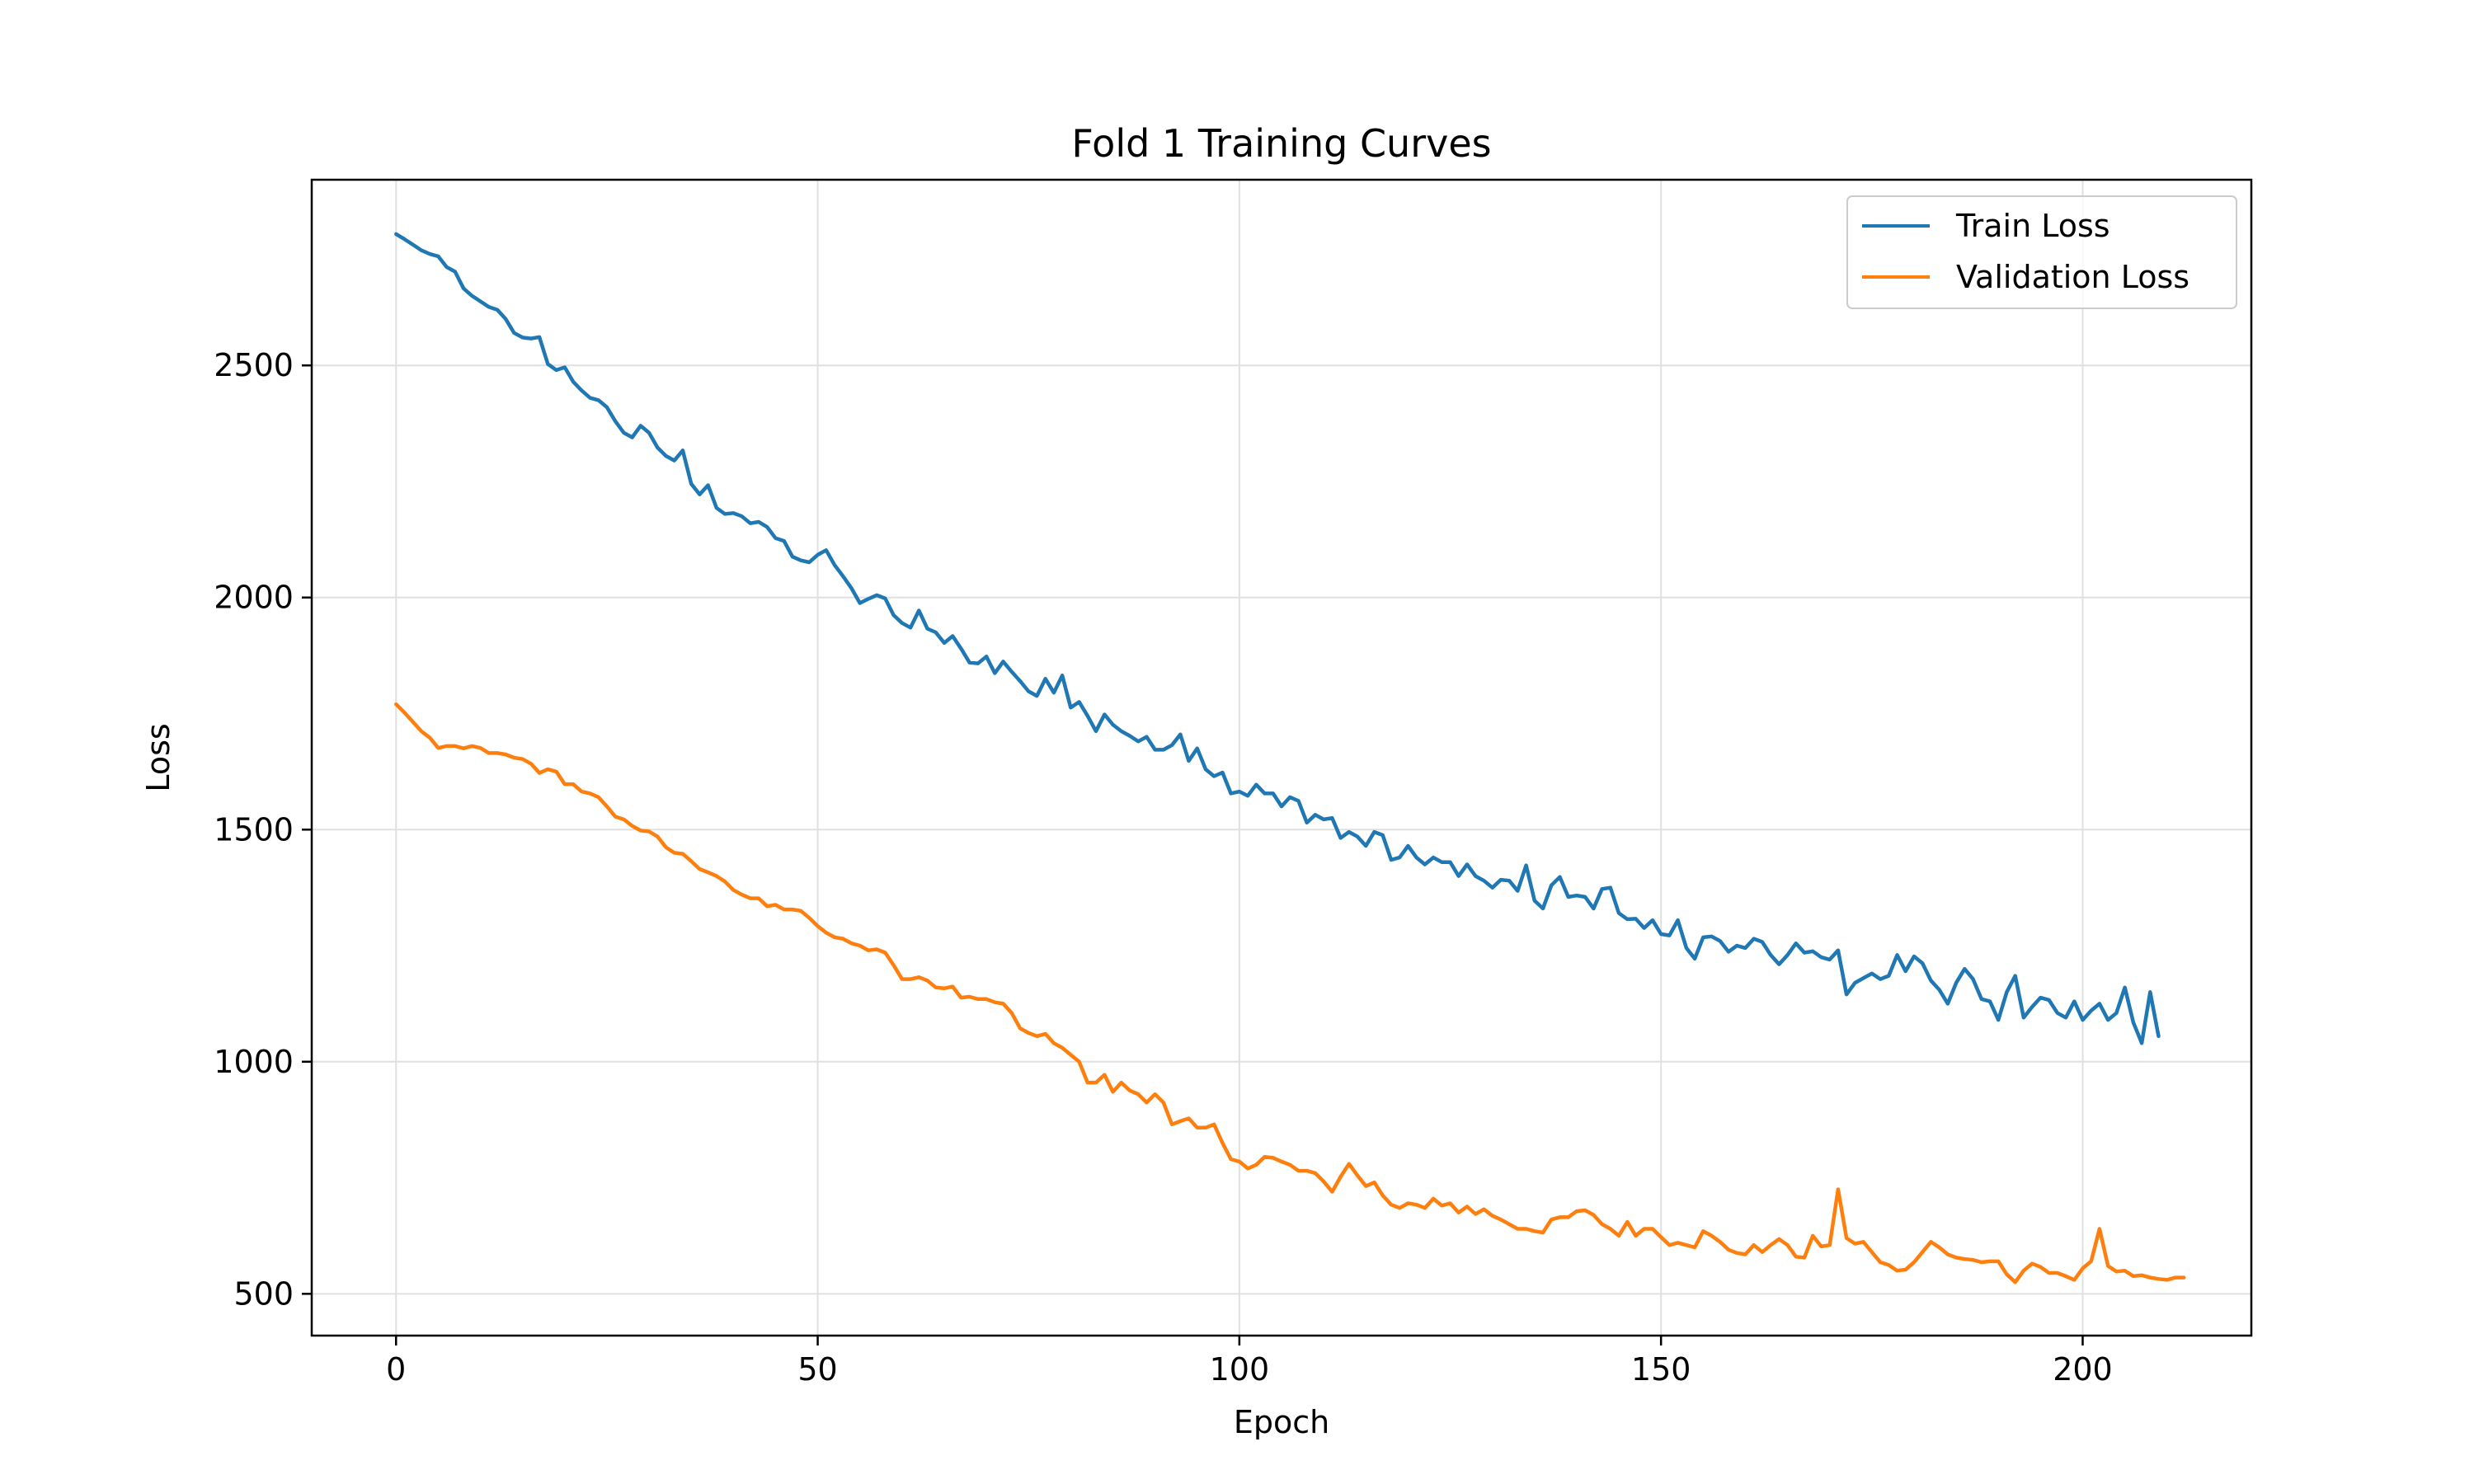  Describe the element at coordinates (254, 829) in the screenshot. I see `y-tick-label: 1500` at that location.